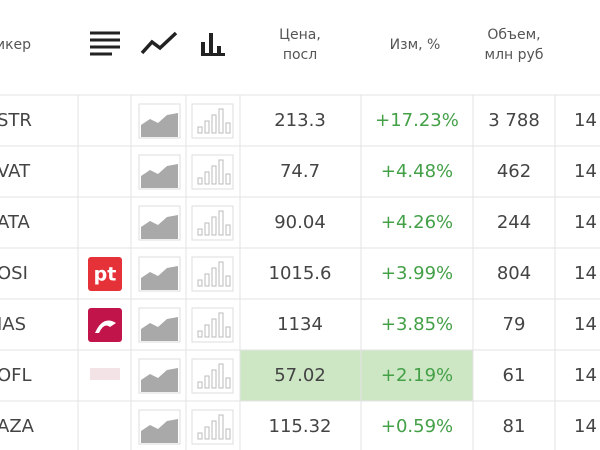 This screenshot has width=600, height=450. Describe the element at coordinates (13, 324) in the screenshot. I see `ticker: IAS` at that location.